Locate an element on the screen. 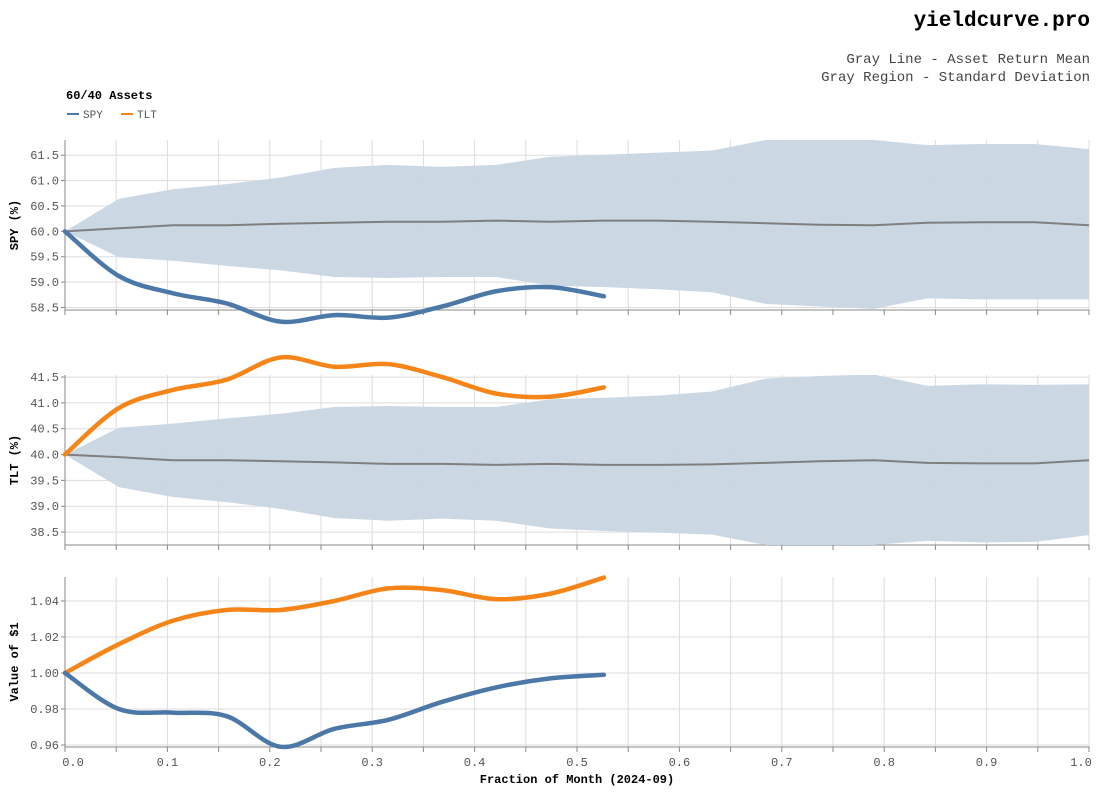 Image resolution: width=1097 pixels, height=797 pixels. y-tick-label: 61.0 is located at coordinates (44, 182).